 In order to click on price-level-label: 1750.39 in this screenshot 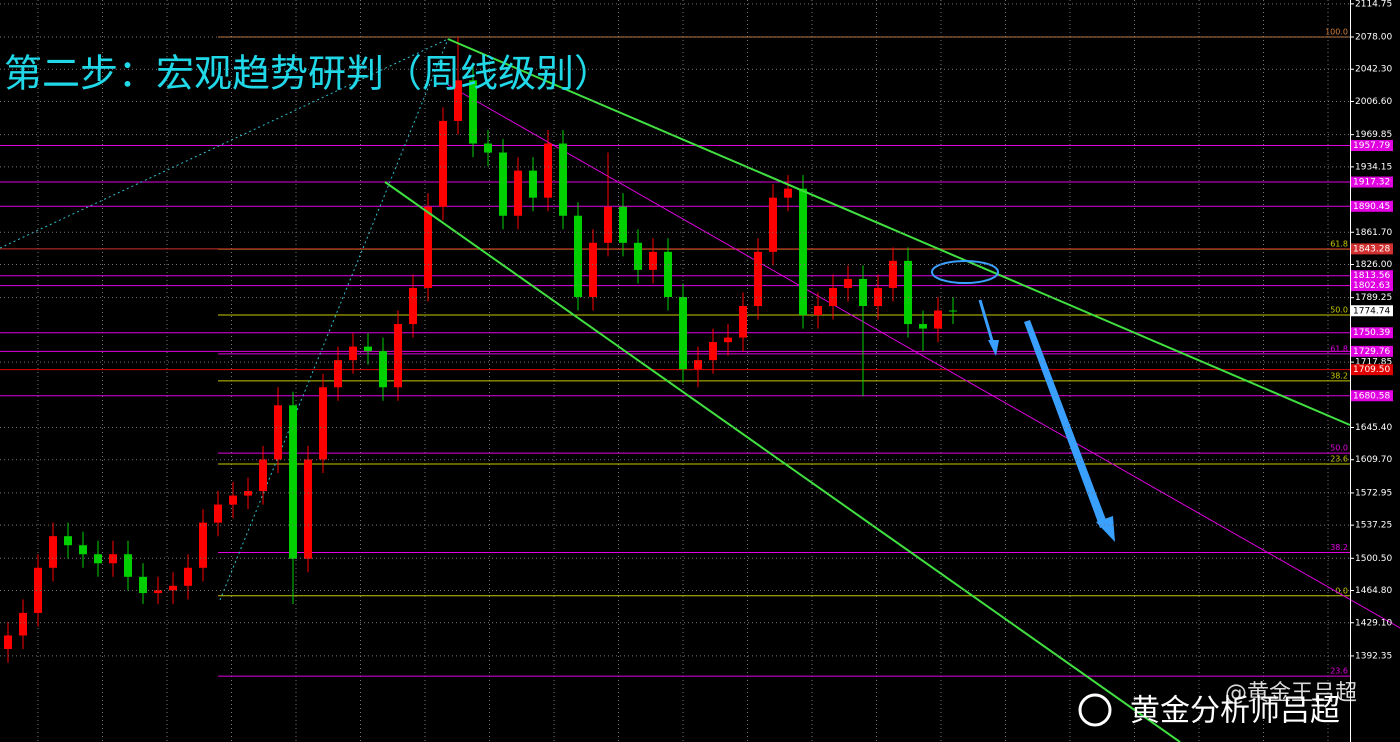, I will do `click(1371, 333)`.